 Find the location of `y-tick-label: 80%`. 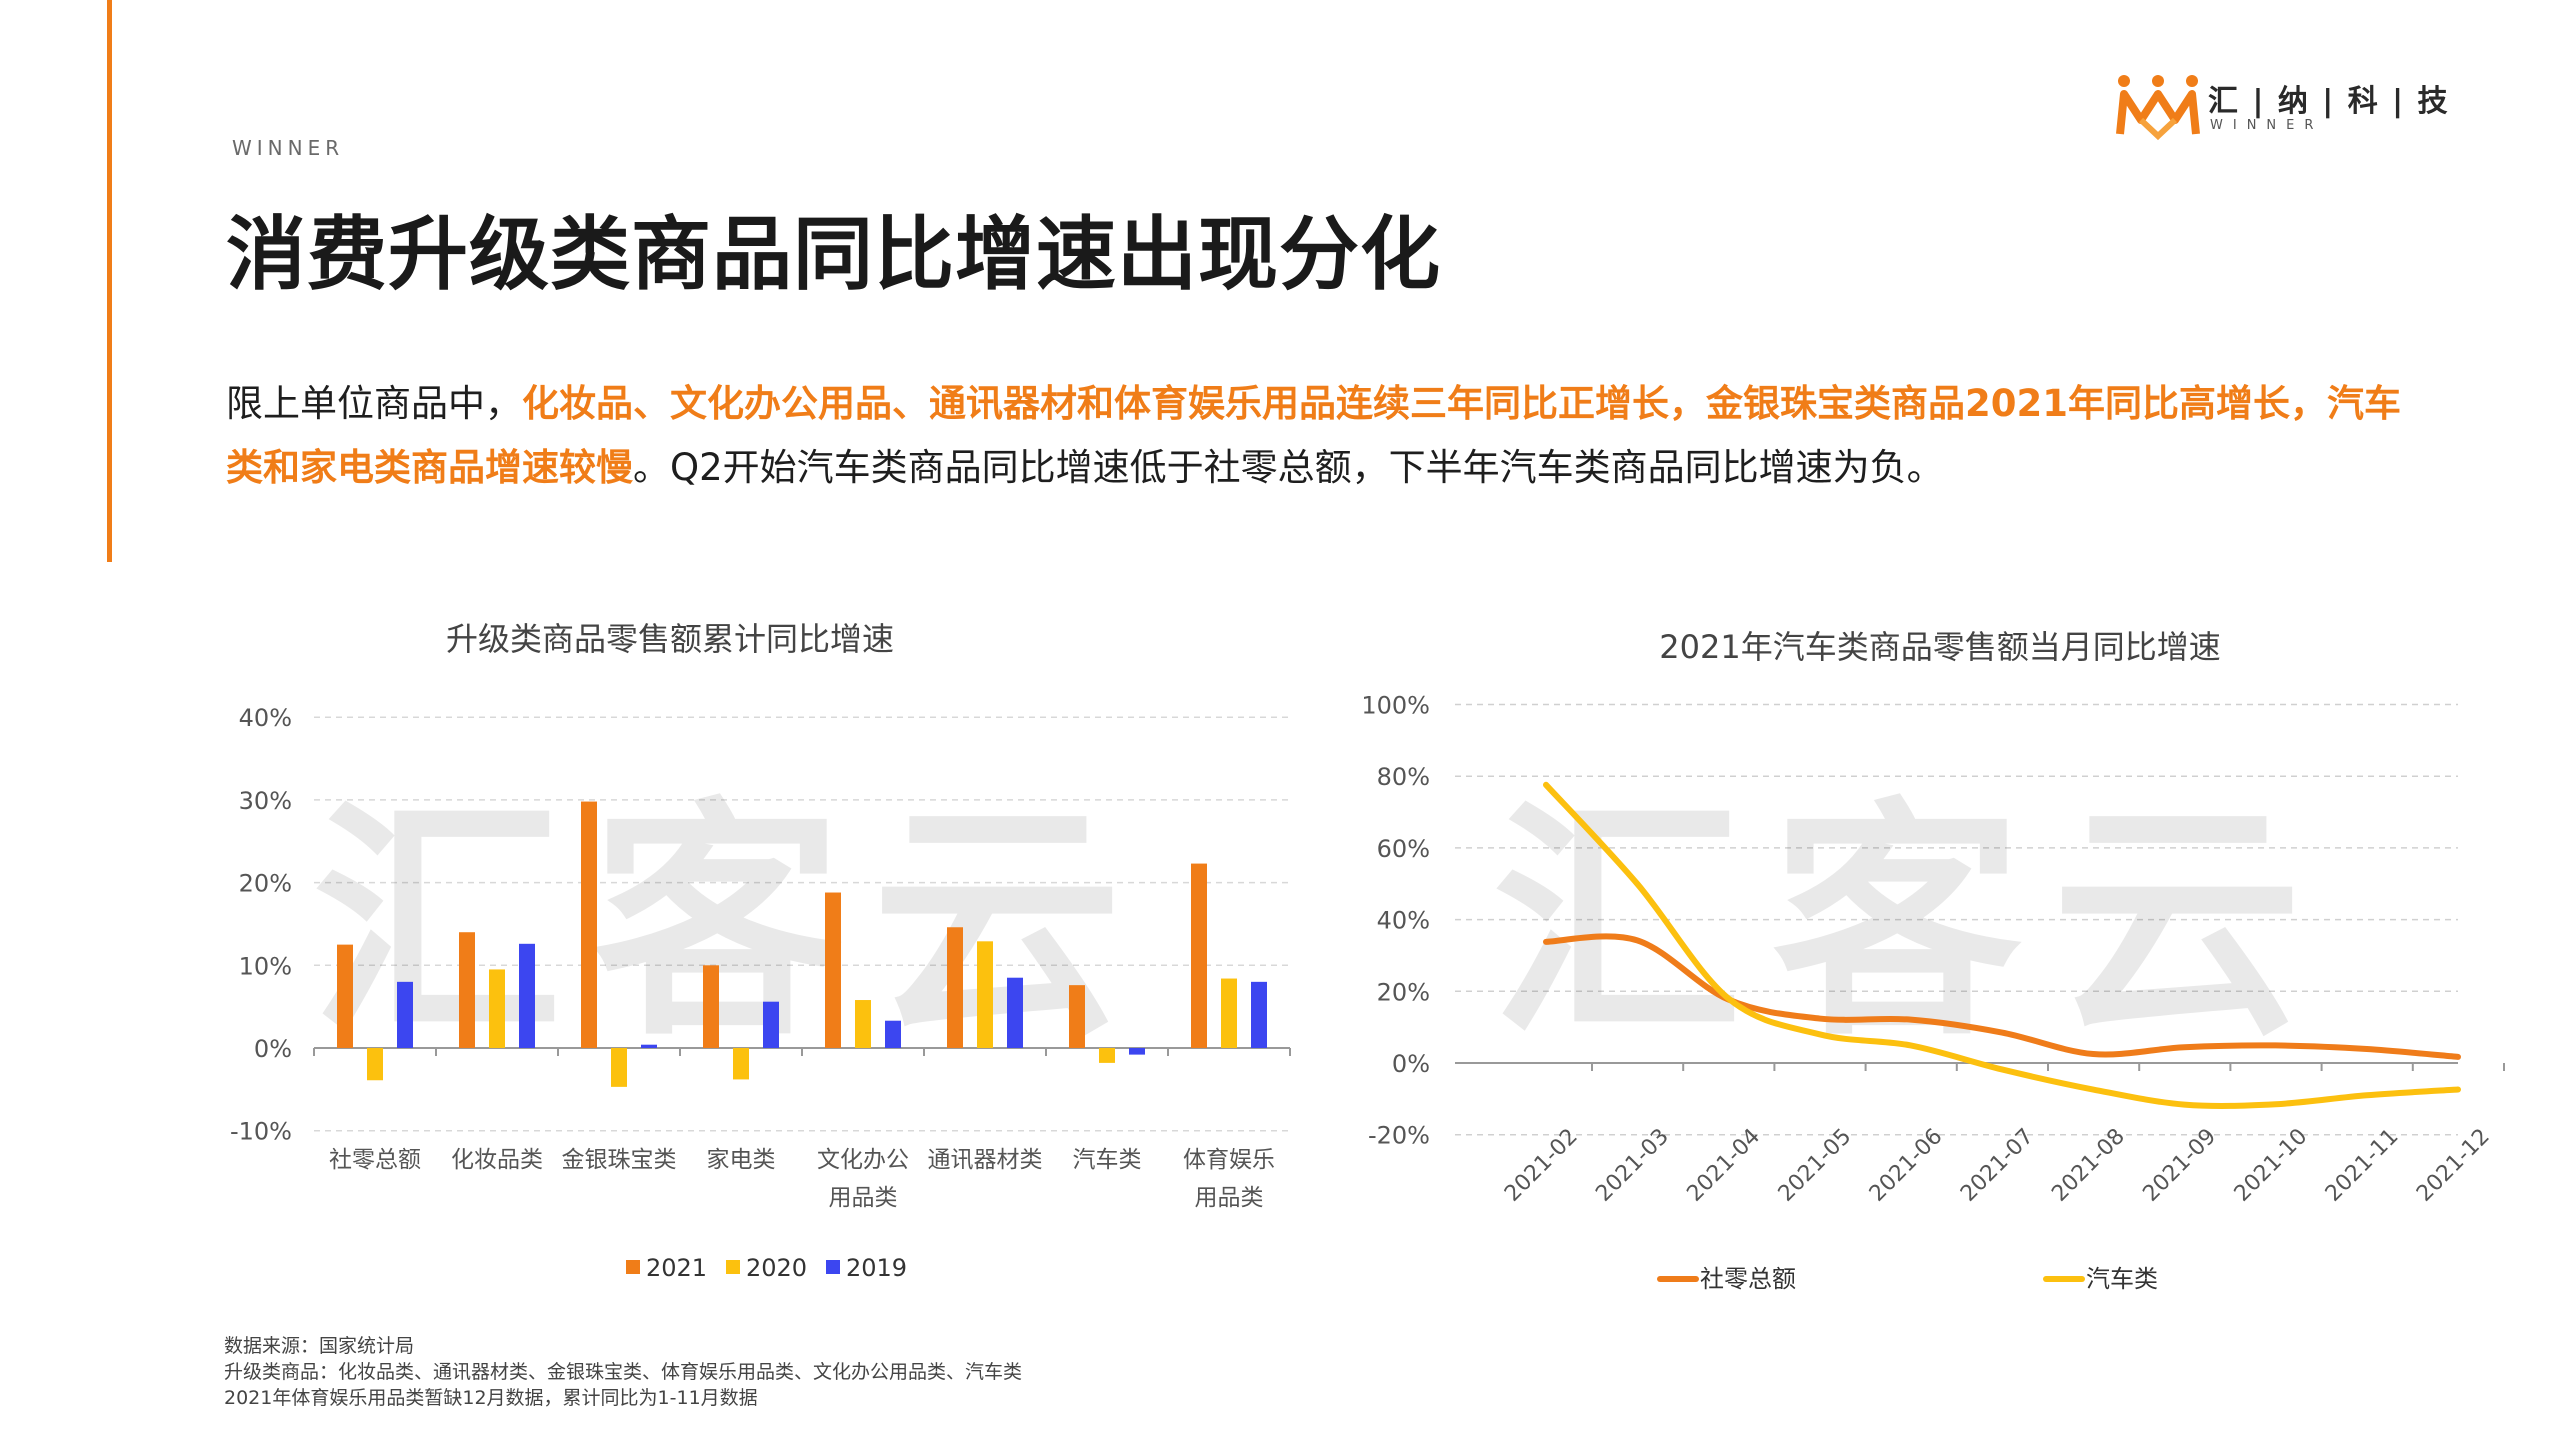

y-tick-label: 80% is located at coordinates (1403, 777).